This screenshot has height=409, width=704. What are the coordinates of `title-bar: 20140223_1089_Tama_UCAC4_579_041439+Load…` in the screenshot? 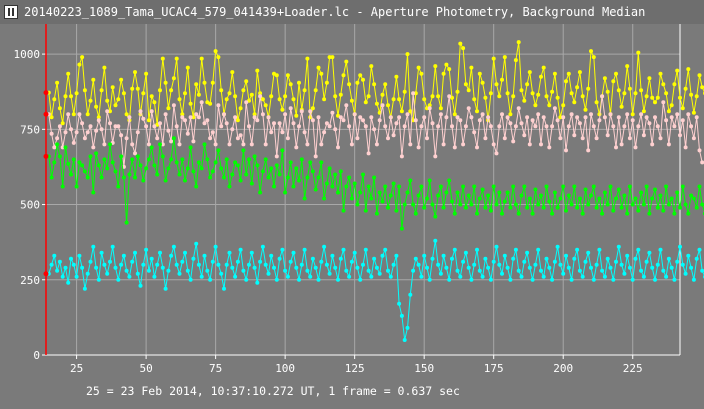 It's located at (352, 12).